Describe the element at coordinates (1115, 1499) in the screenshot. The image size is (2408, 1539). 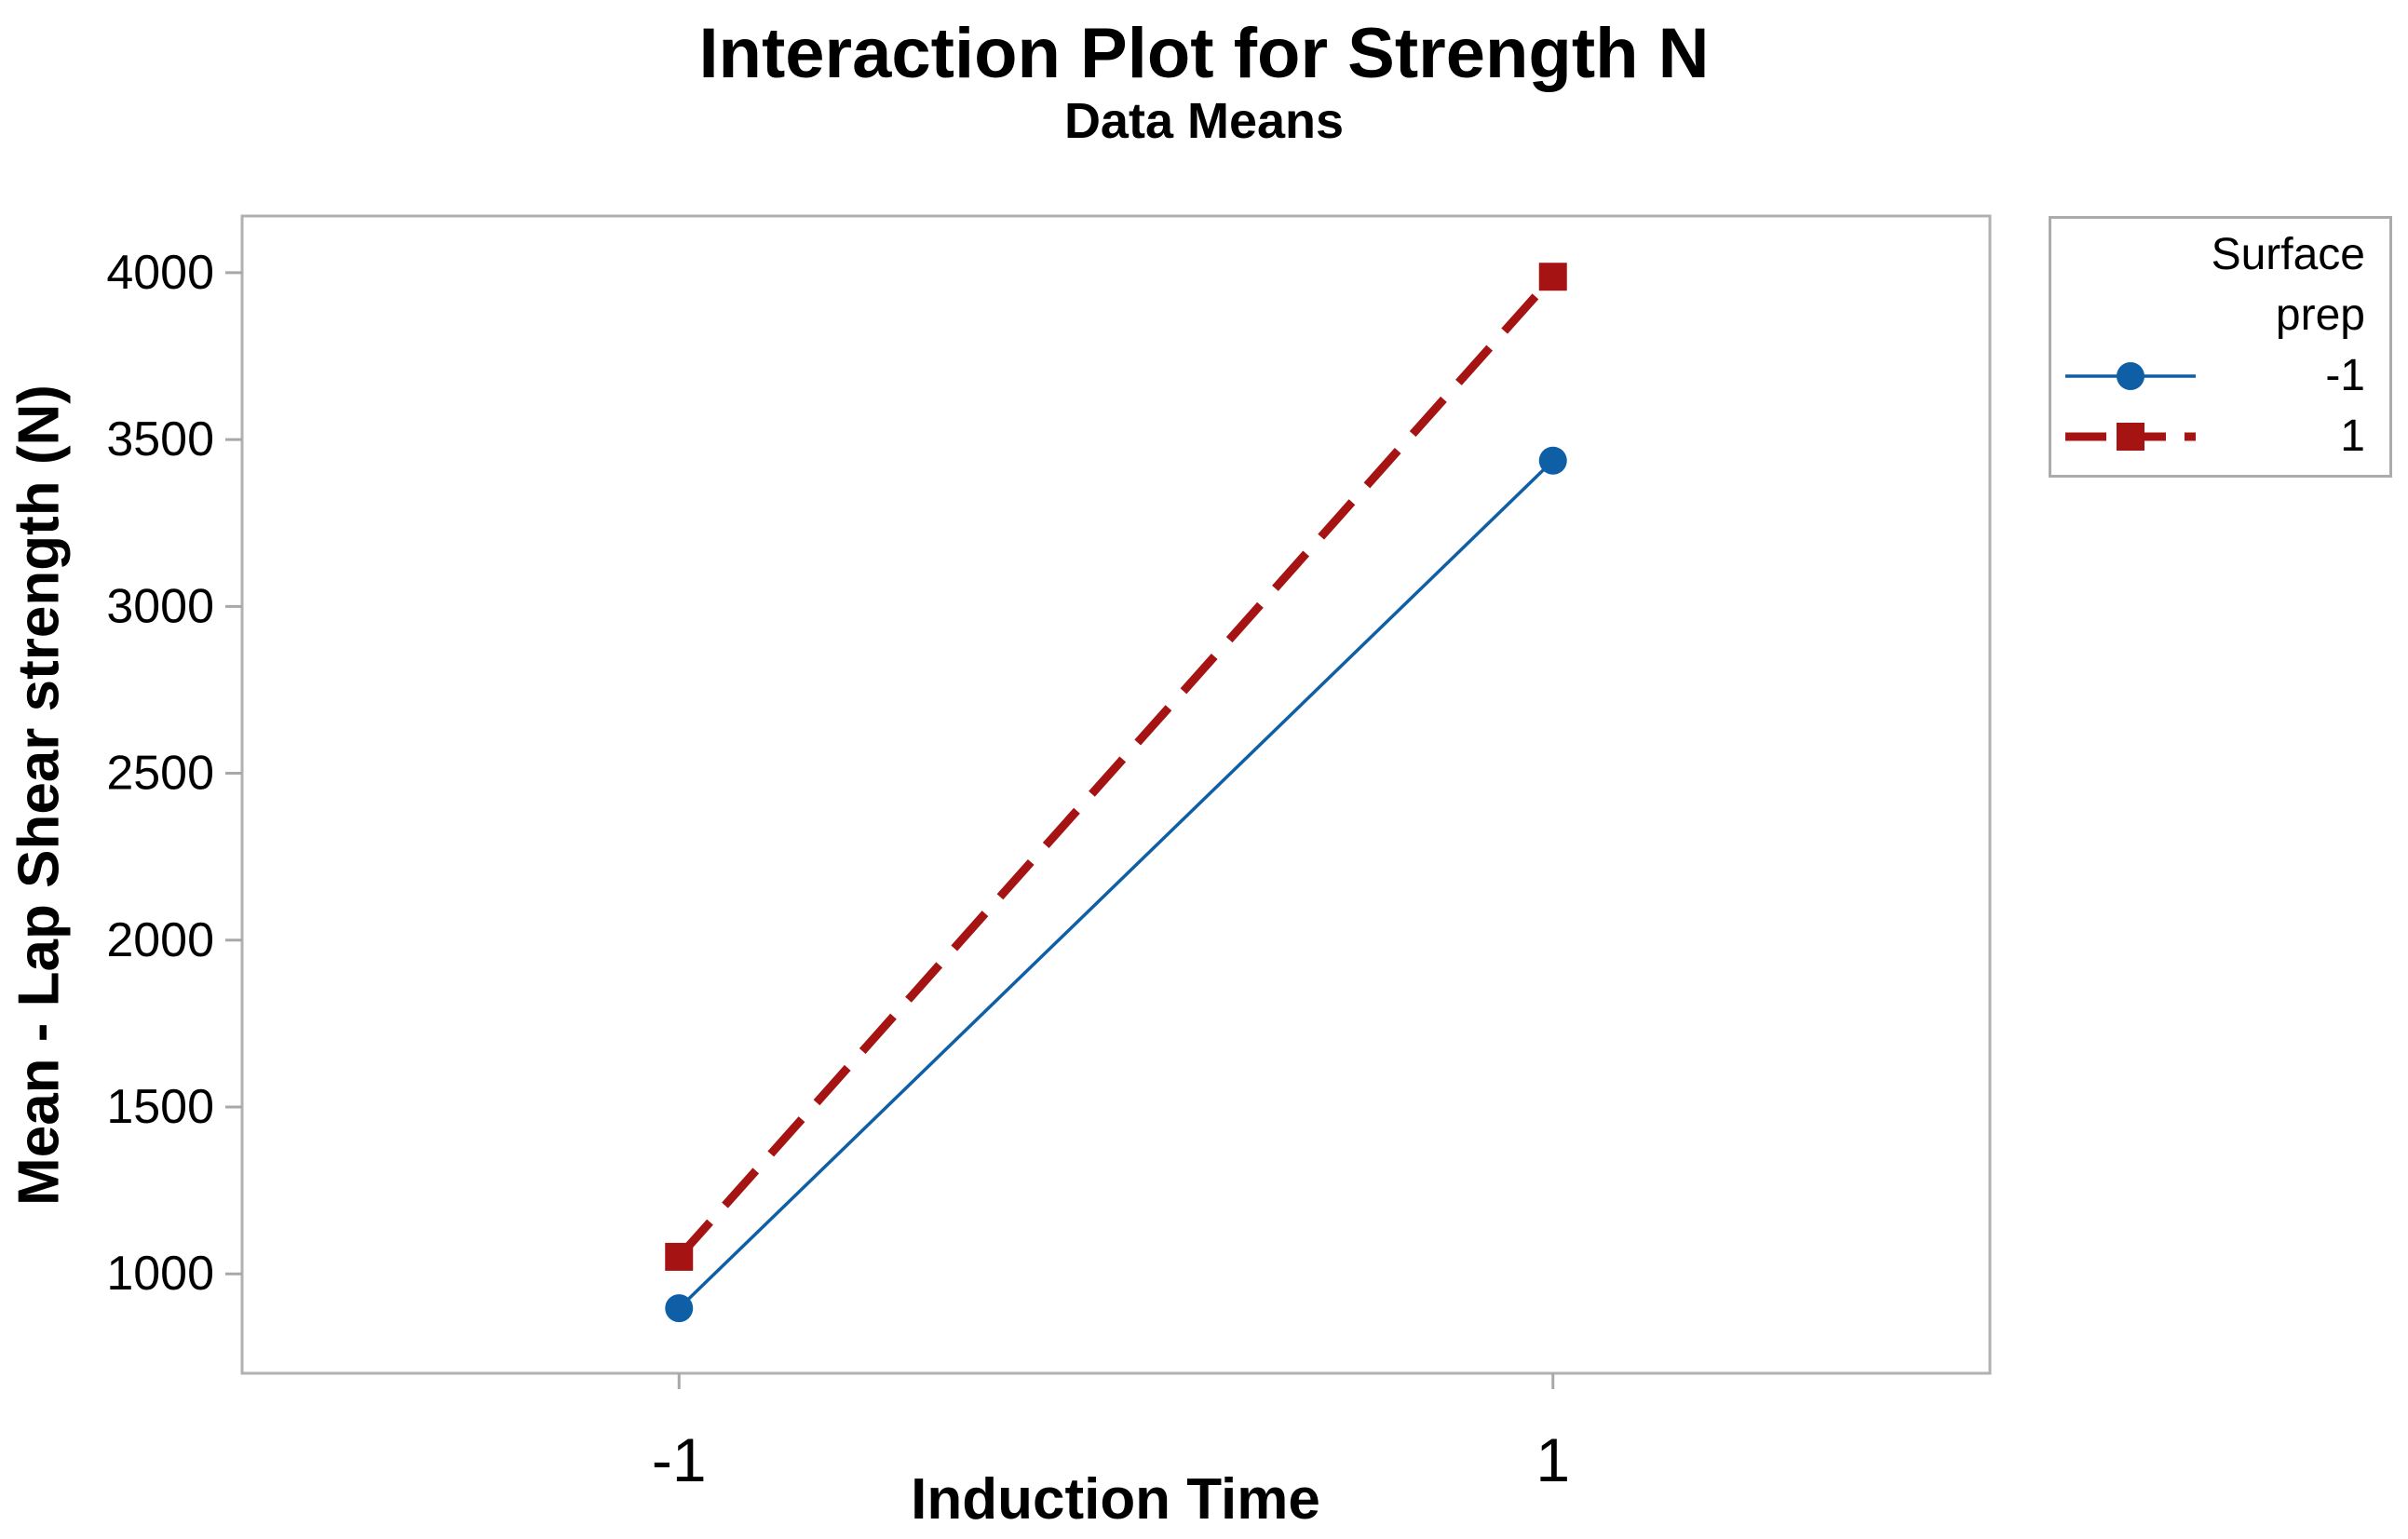
I see `x-axis-label: Induction Time` at that location.